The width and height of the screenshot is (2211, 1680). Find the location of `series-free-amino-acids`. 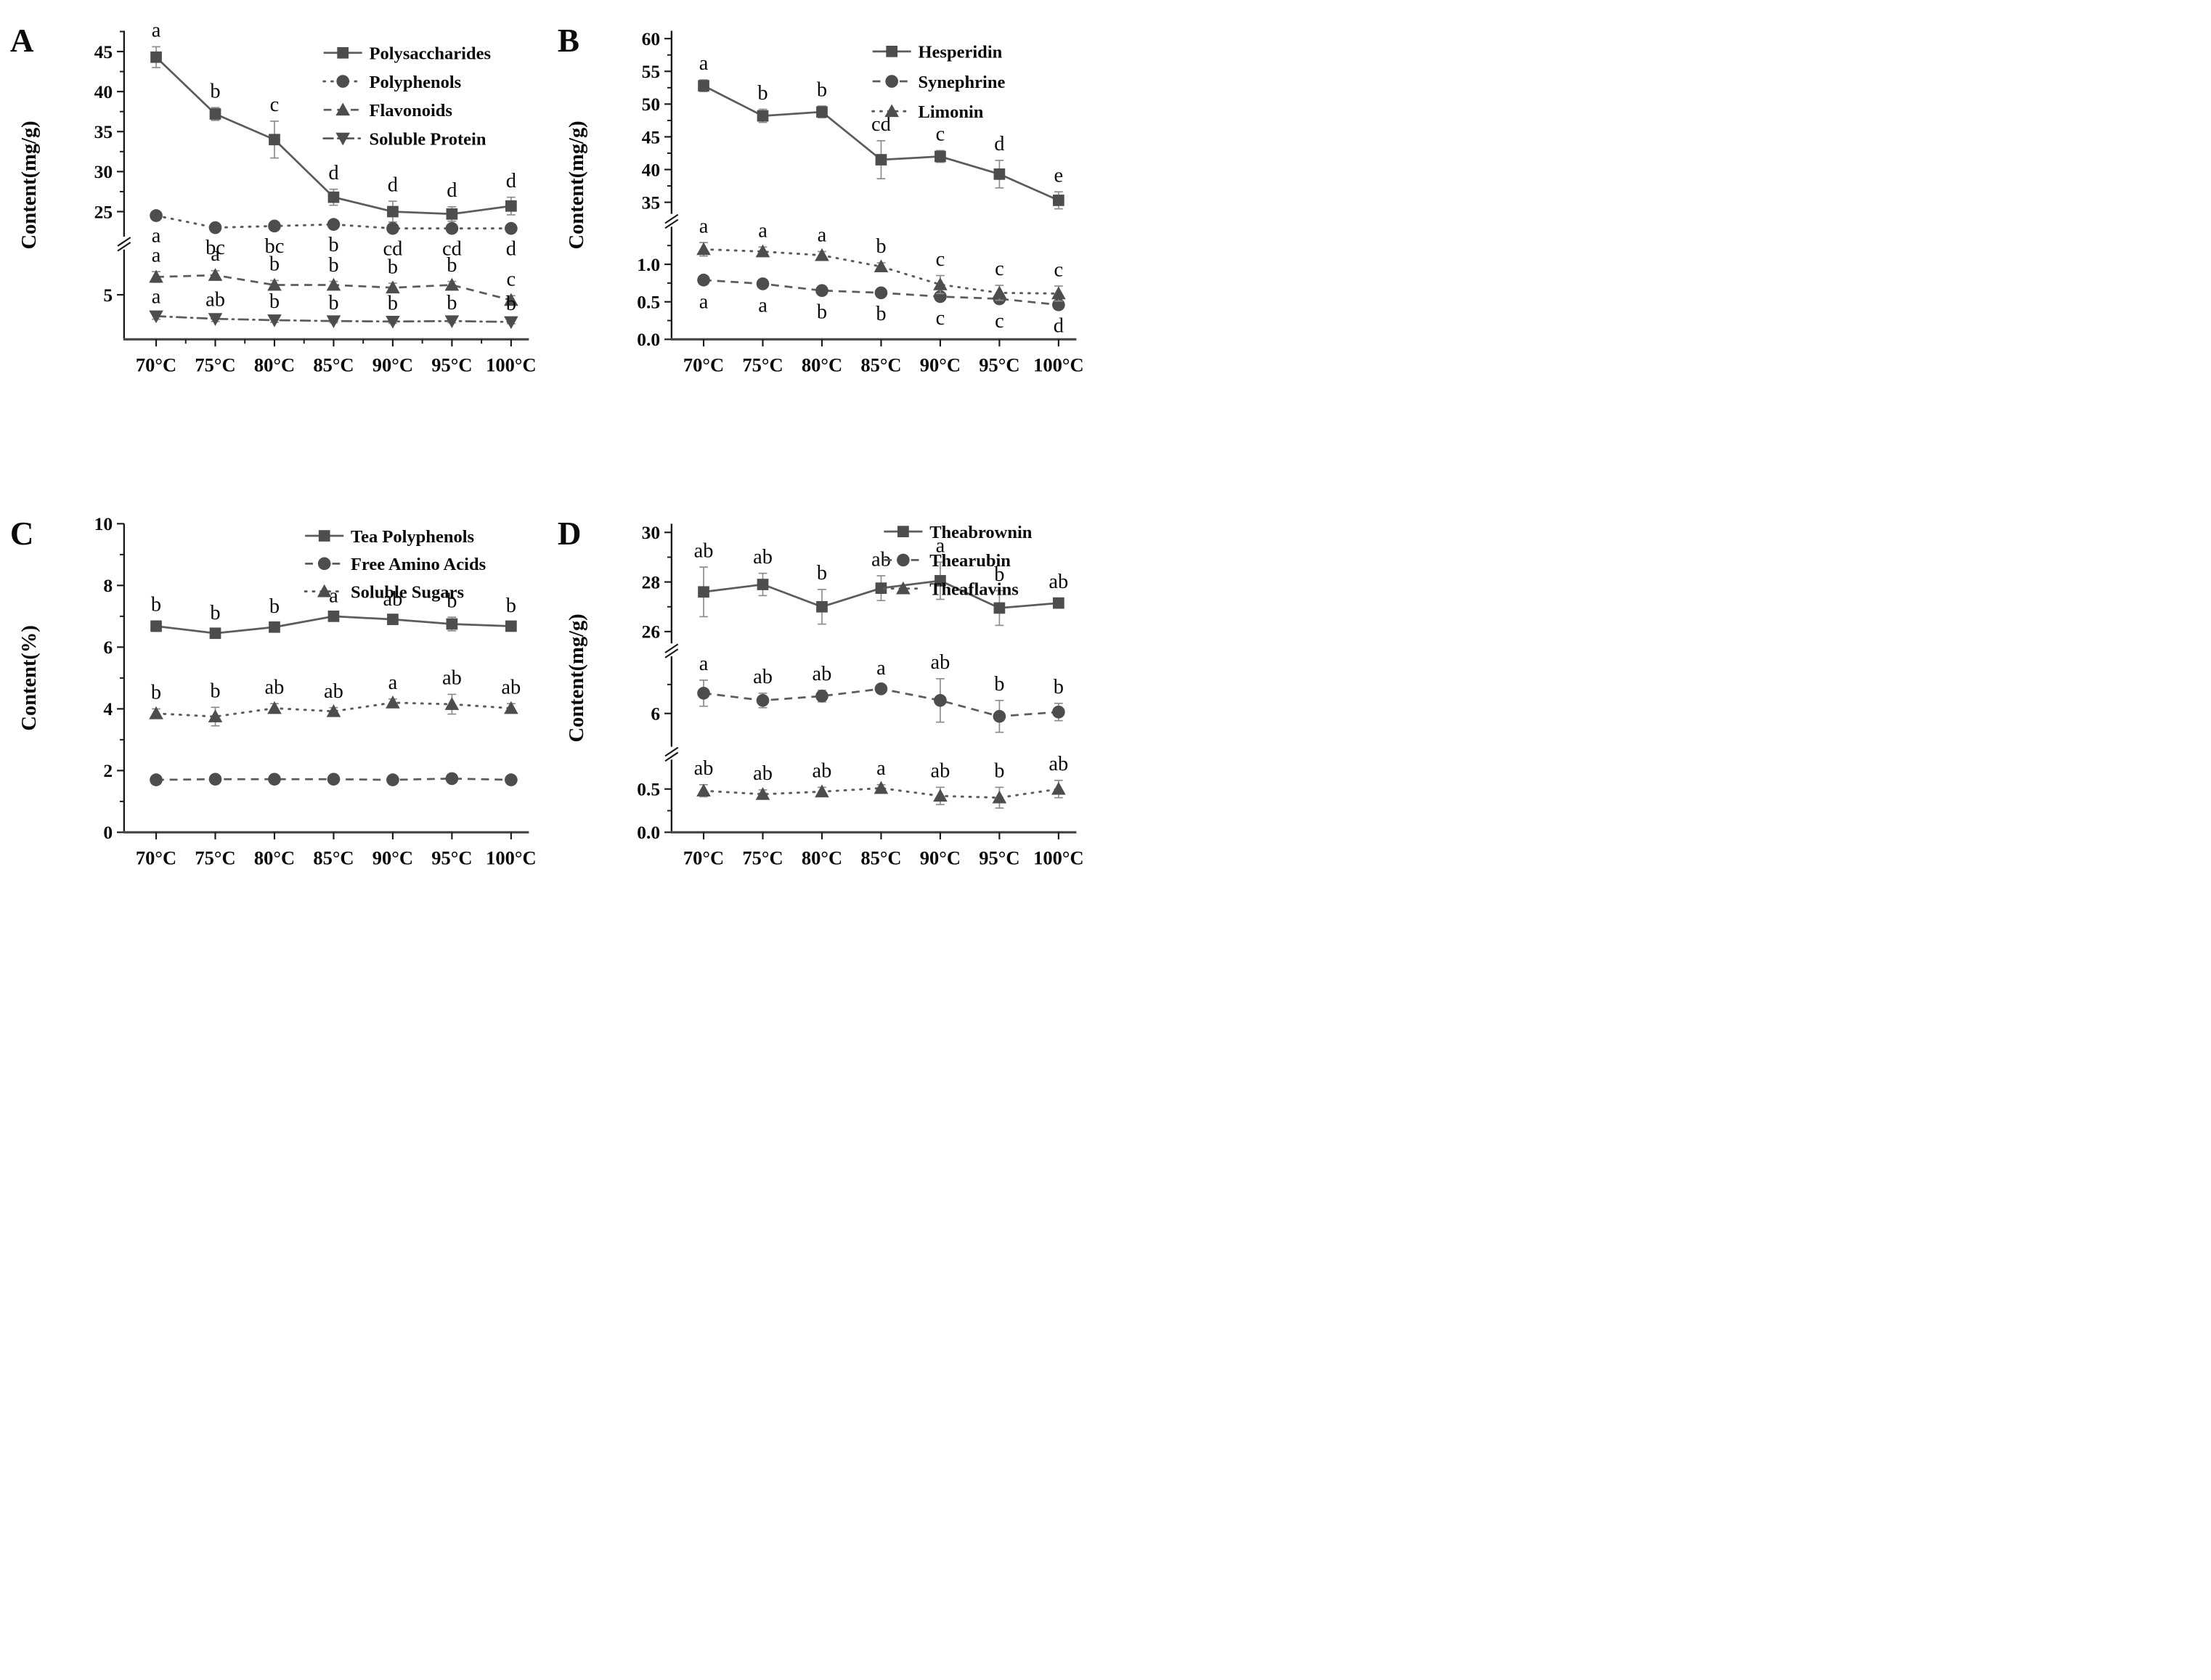

series-free-amino-acids is located at coordinates (334, 779).